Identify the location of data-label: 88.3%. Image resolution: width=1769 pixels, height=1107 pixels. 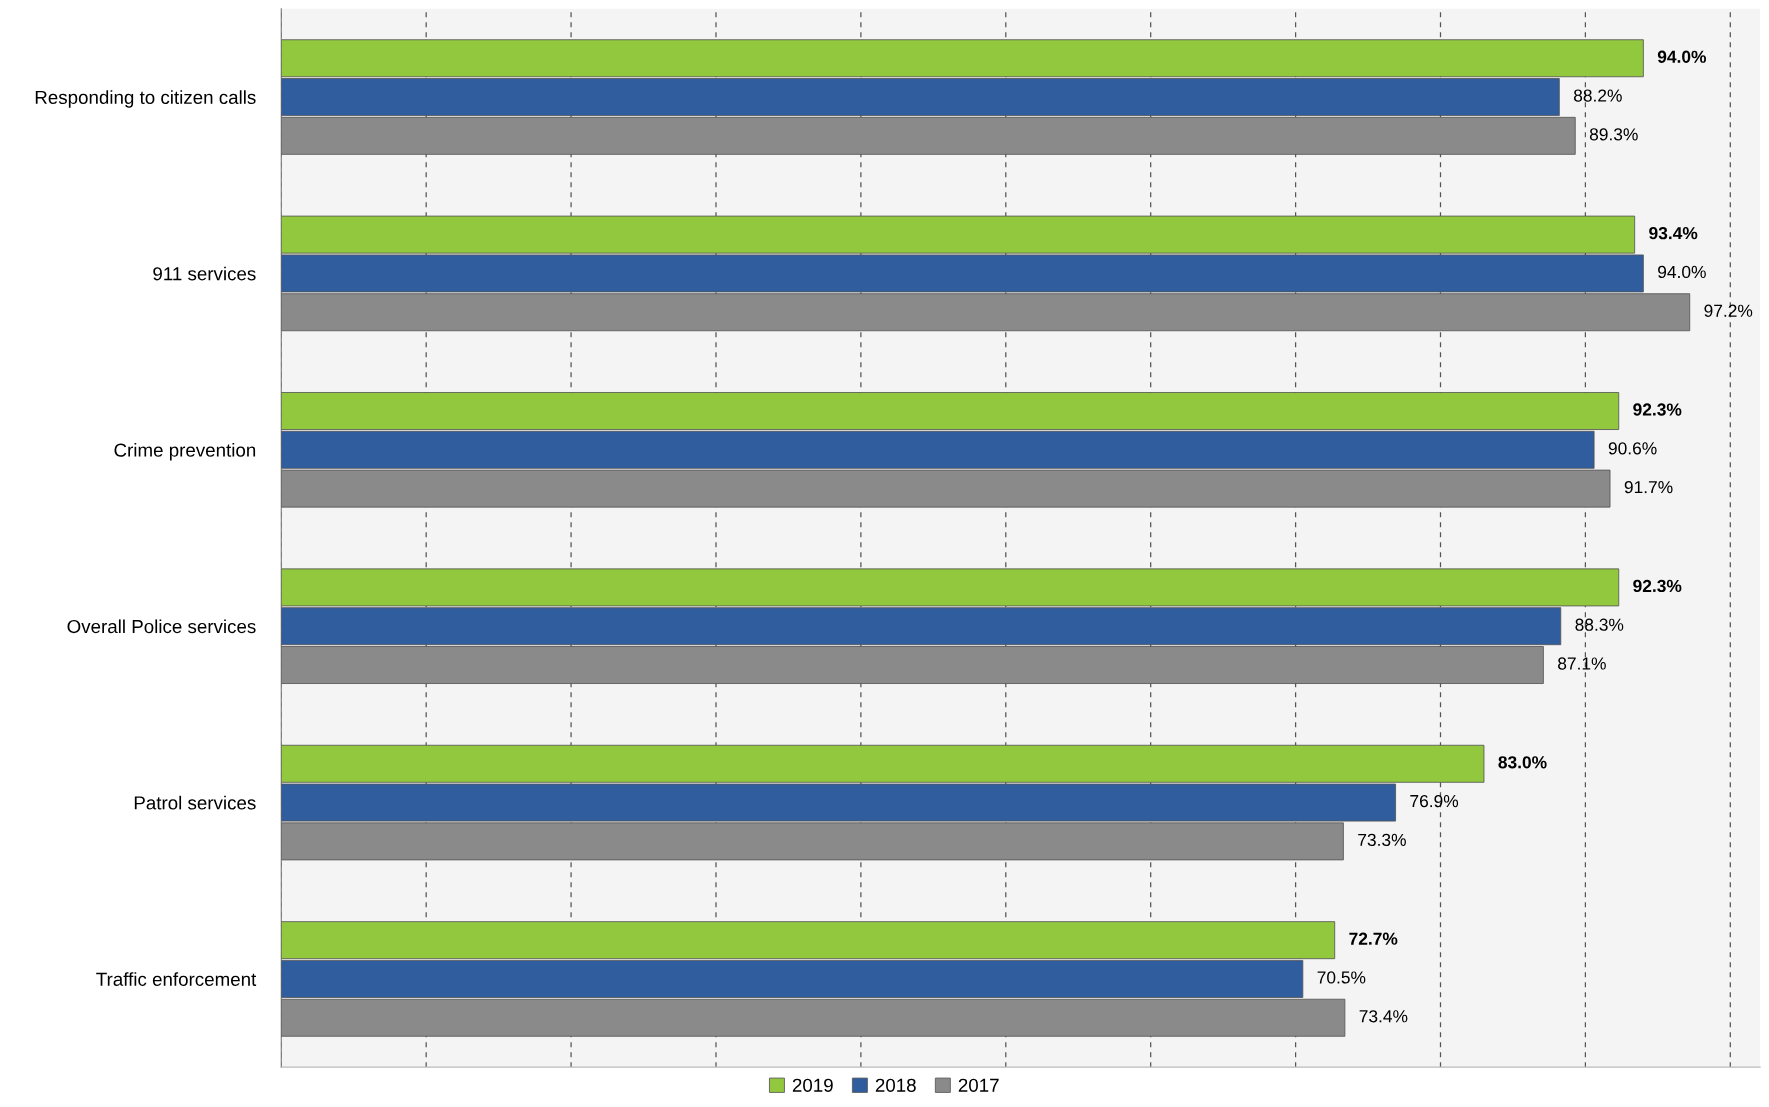
(1599, 624).